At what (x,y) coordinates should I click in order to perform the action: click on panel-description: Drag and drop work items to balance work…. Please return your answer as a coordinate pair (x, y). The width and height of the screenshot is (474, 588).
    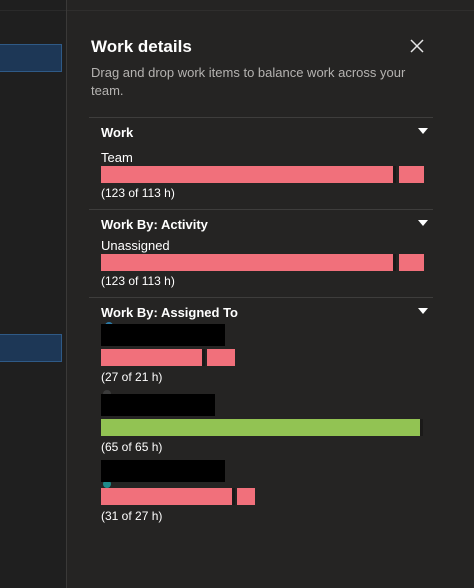
    Looking at the image, I should click on (248, 81).